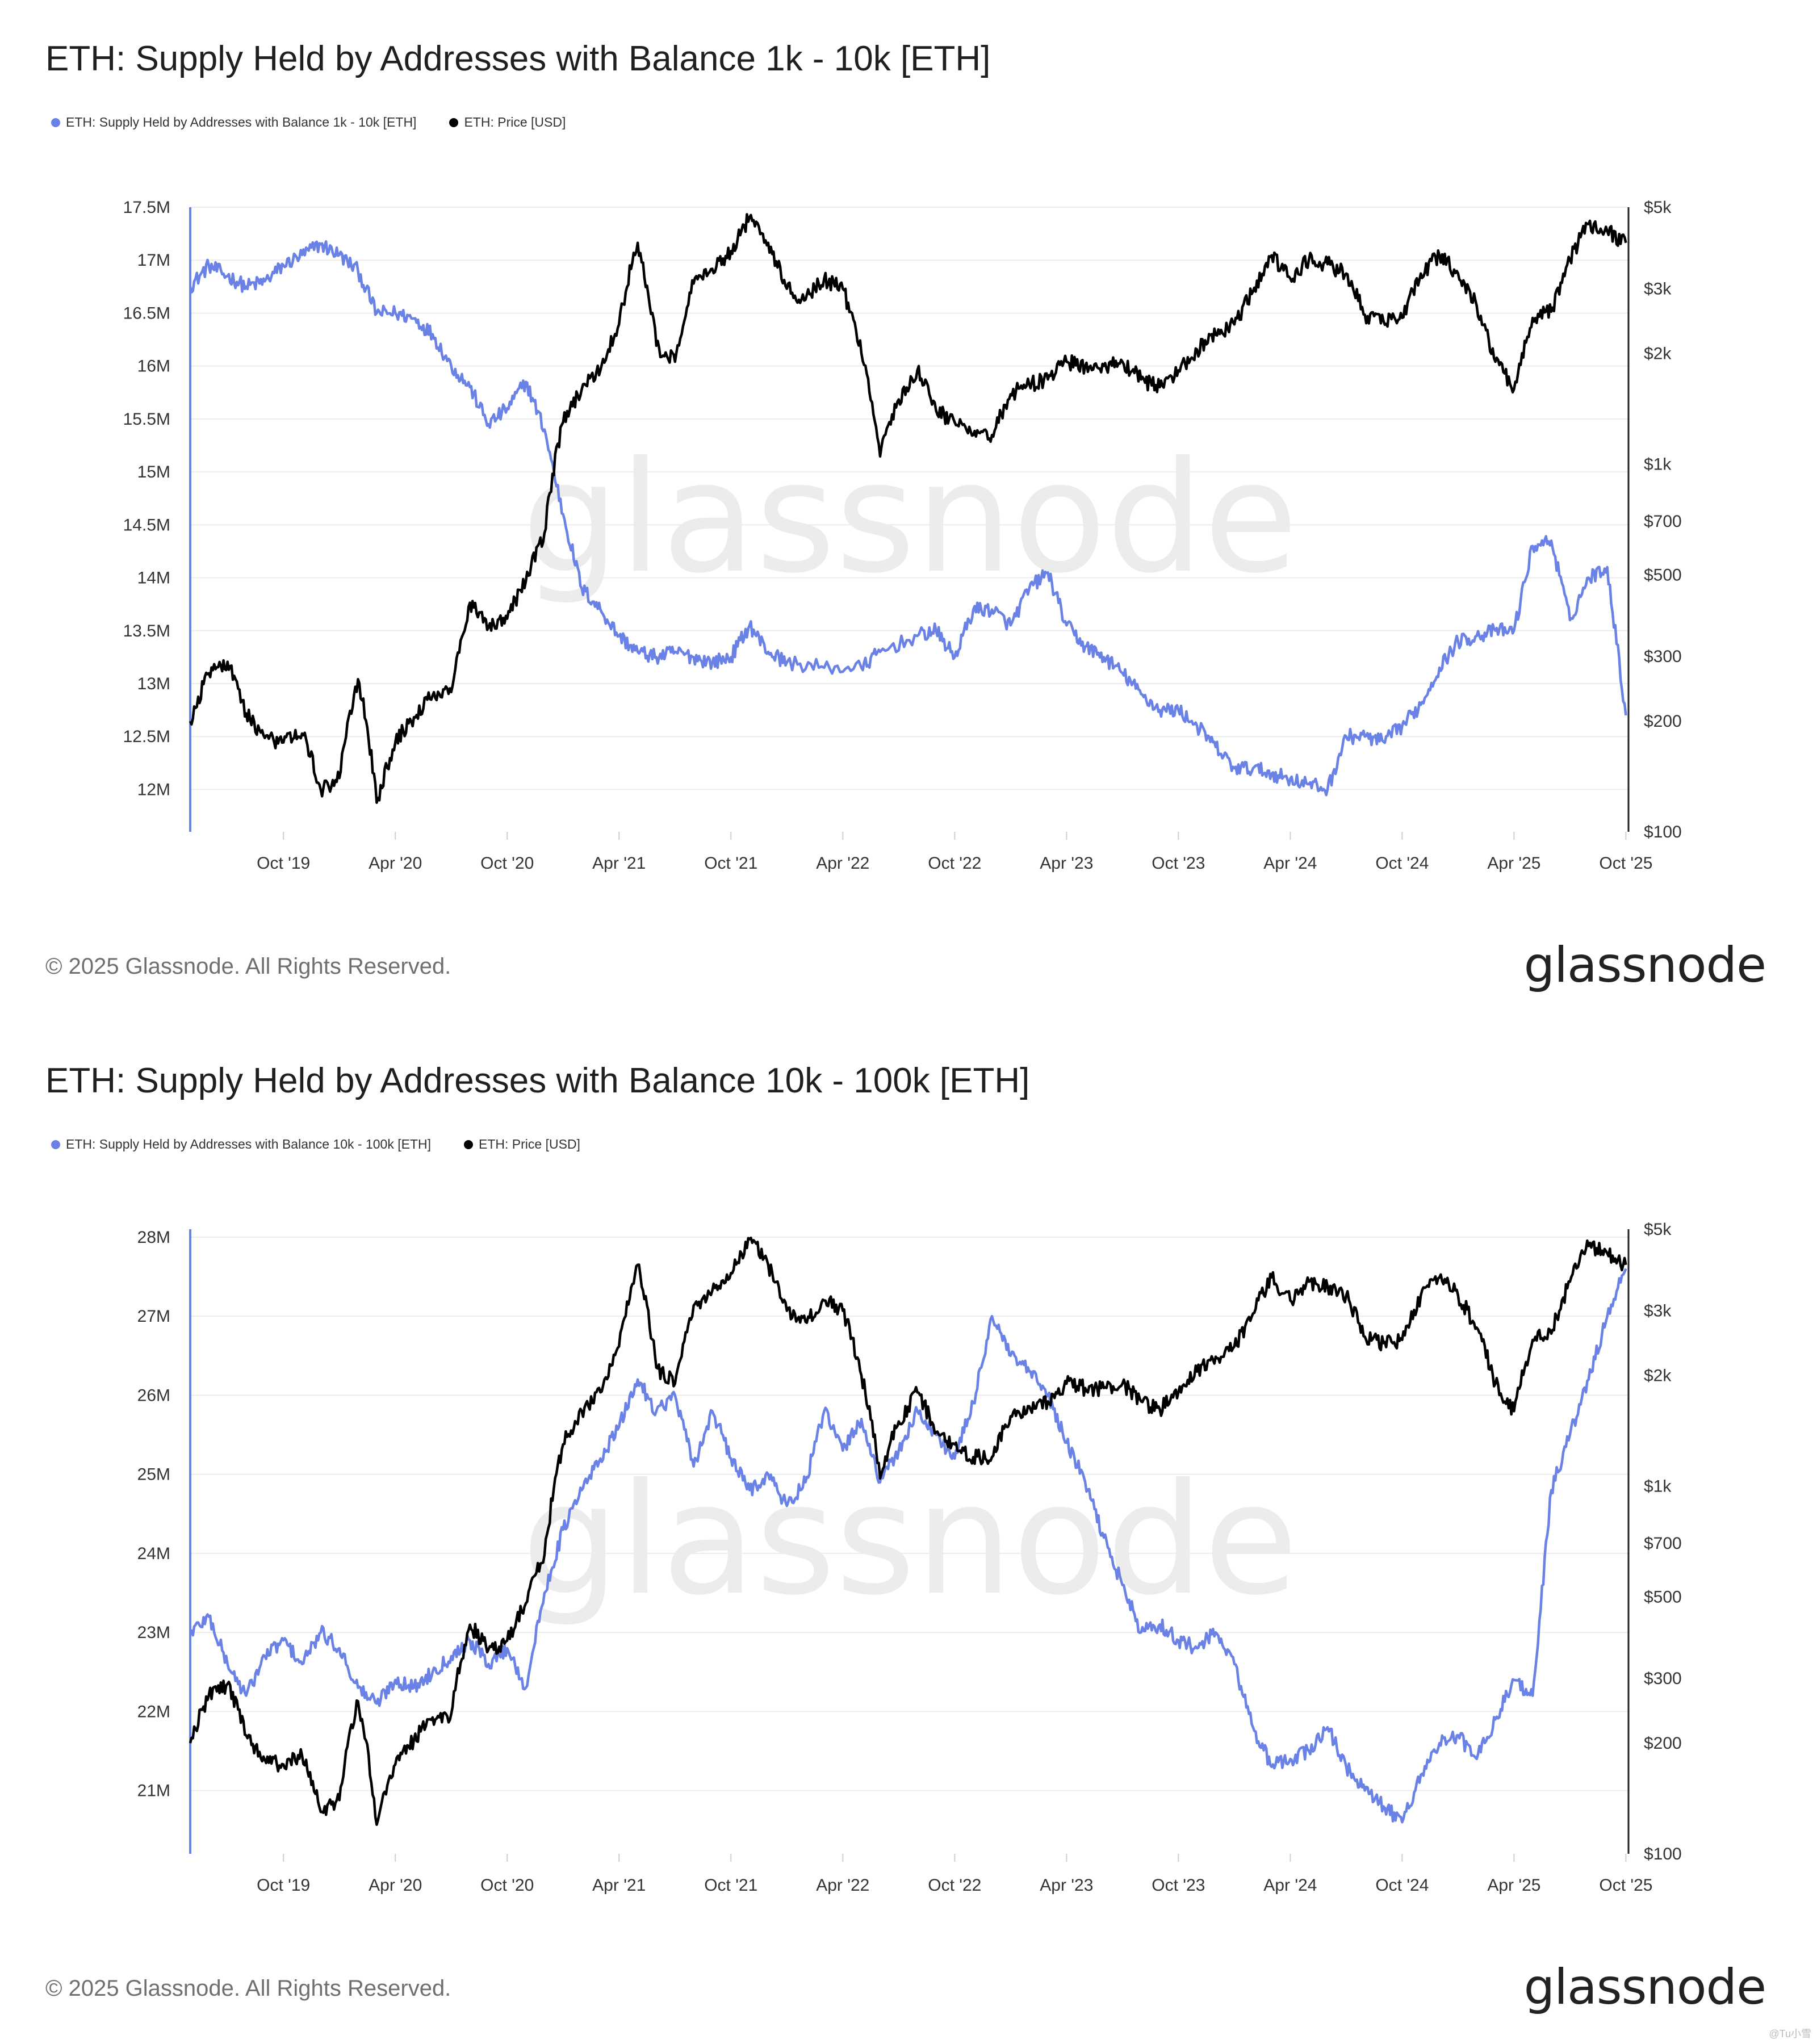 This screenshot has height=2044, width=1817. What do you see at coordinates (146, 736) in the screenshot?
I see `y-left-tick-label: 12.5M` at bounding box center [146, 736].